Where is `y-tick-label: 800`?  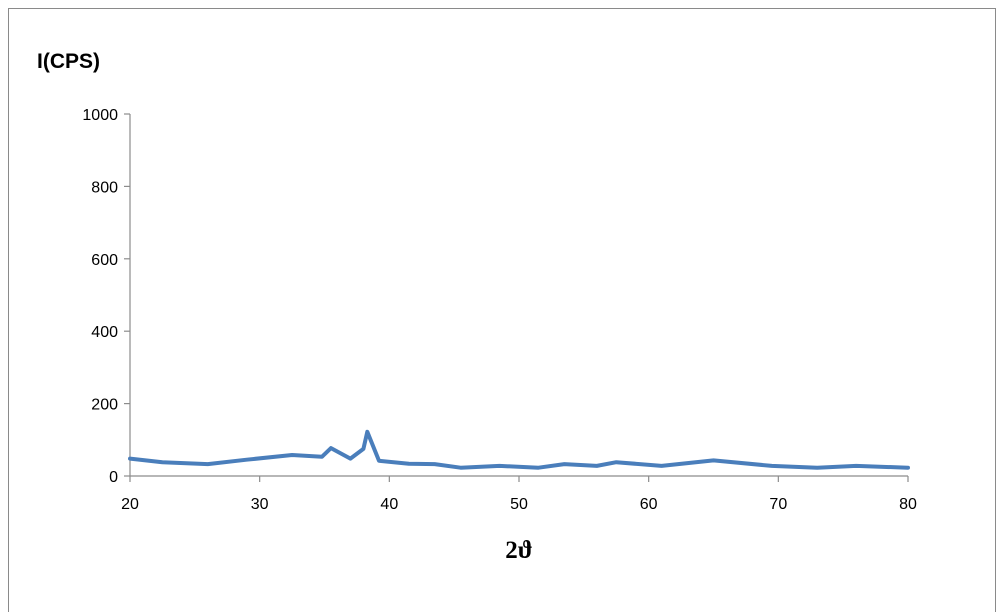 y-tick-label: 800 is located at coordinates (104, 187).